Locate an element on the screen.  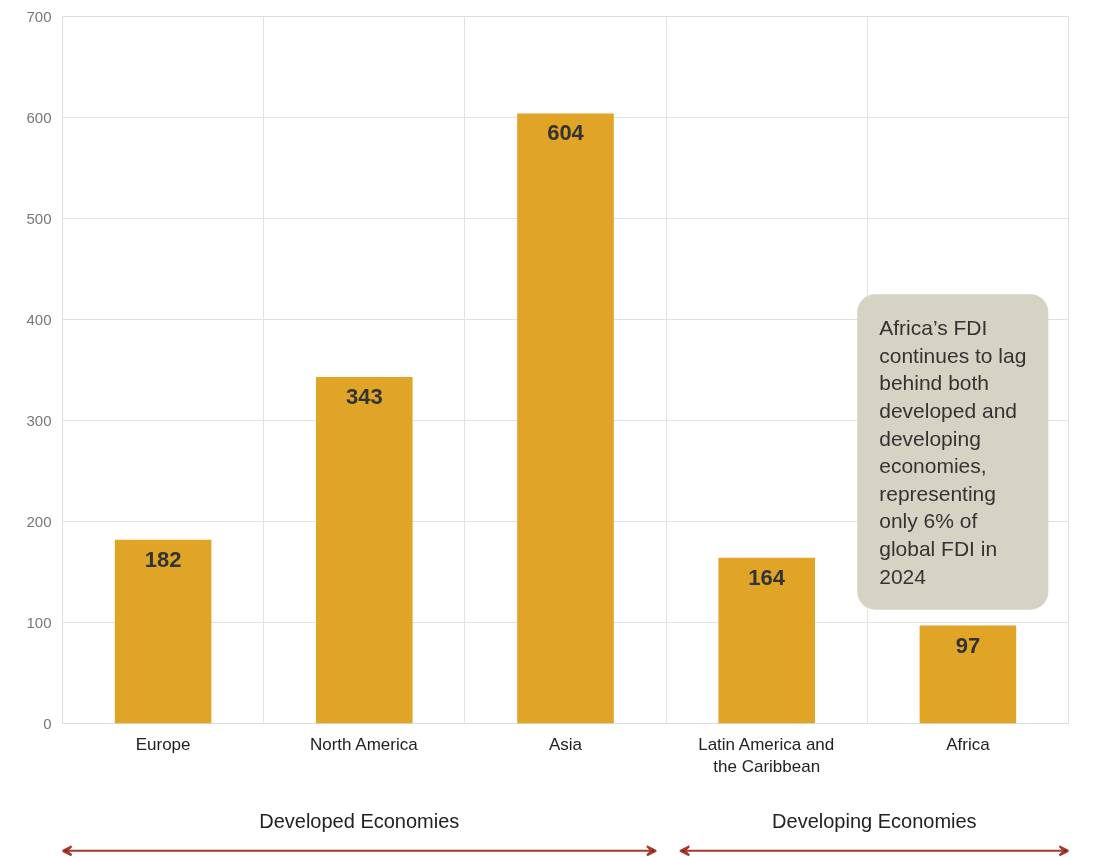
text: Developed Economies is located at coordinates (359, 820).